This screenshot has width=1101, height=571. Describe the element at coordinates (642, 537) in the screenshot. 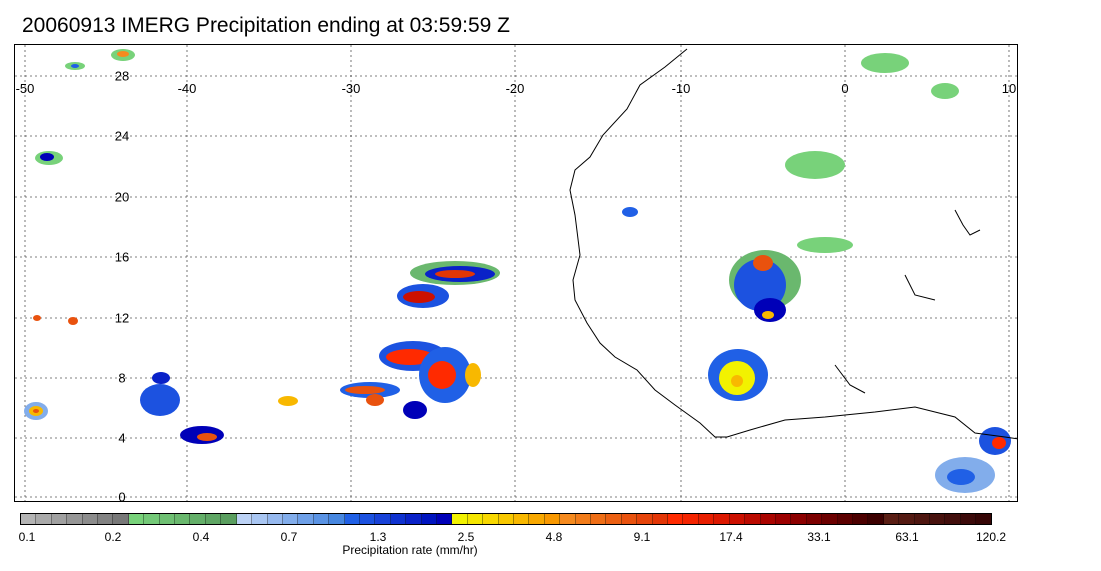

I see `colorbar-tick-label: 9.1` at that location.